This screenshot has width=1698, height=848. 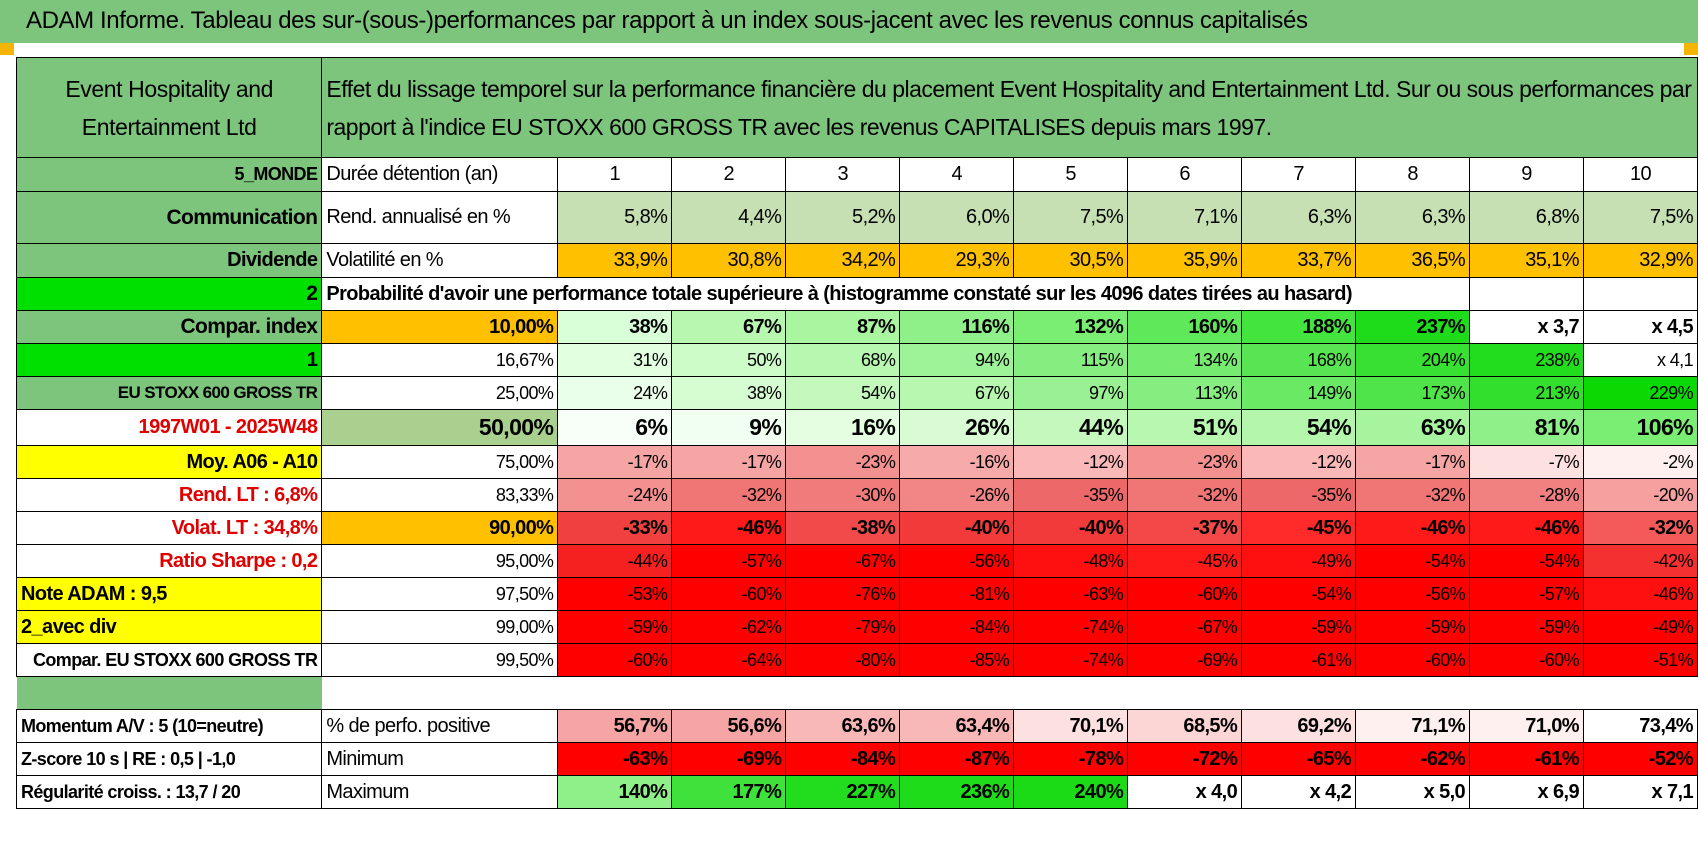 I want to click on quantile-value: 63%, so click(x=1413, y=427).